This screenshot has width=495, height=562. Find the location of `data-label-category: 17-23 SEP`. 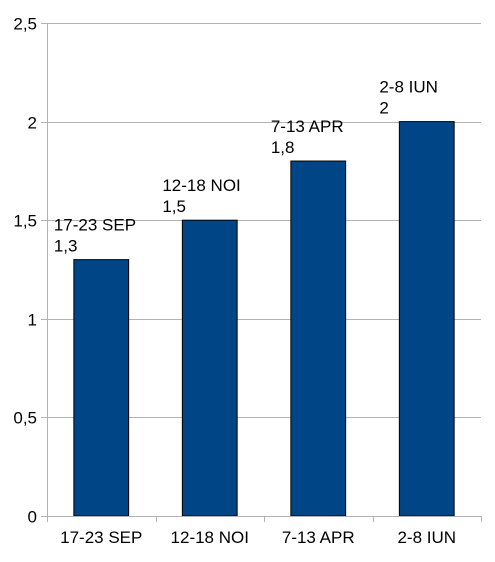

data-label-category: 17-23 SEP is located at coordinates (95, 225).